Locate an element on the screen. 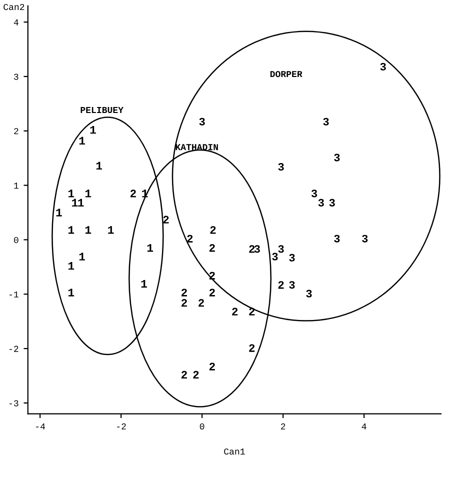  x-tick-label: -2 is located at coordinates (121, 426).